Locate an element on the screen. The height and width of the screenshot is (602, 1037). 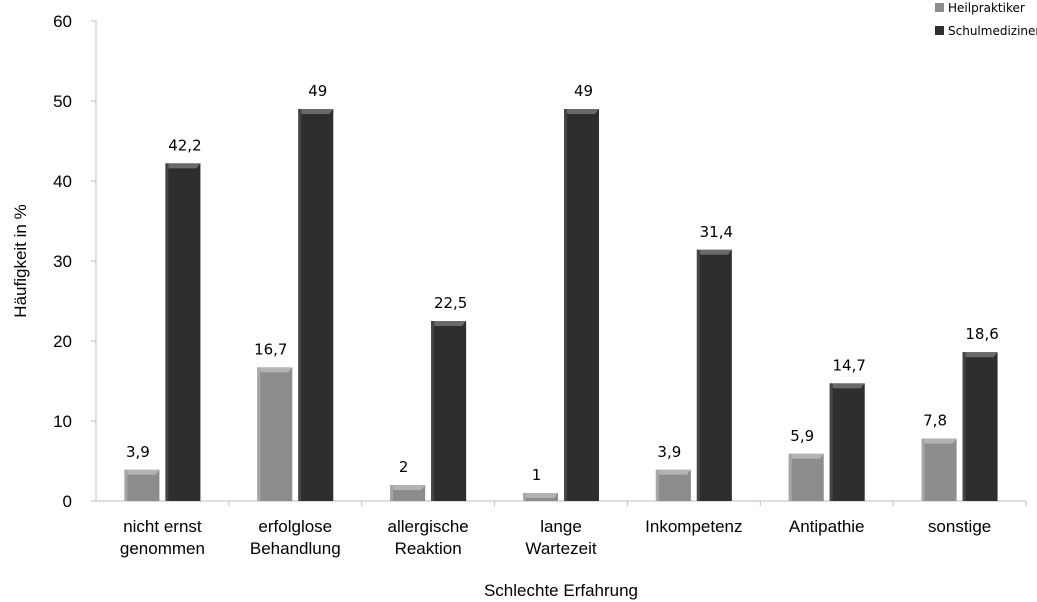
data-label: 7,8 is located at coordinates (935, 421).